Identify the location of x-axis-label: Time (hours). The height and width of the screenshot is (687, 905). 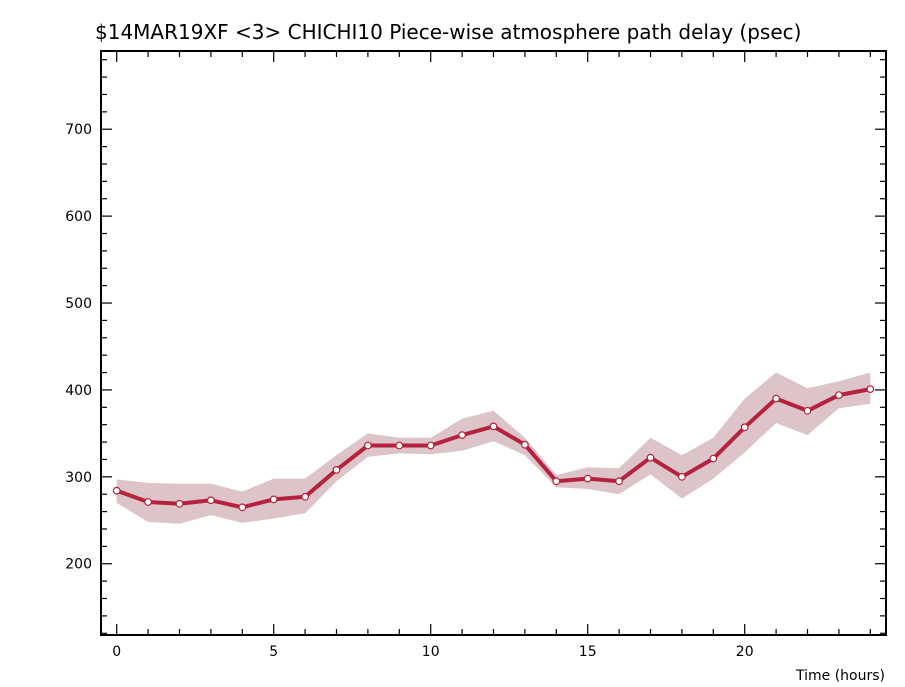
(840, 676).